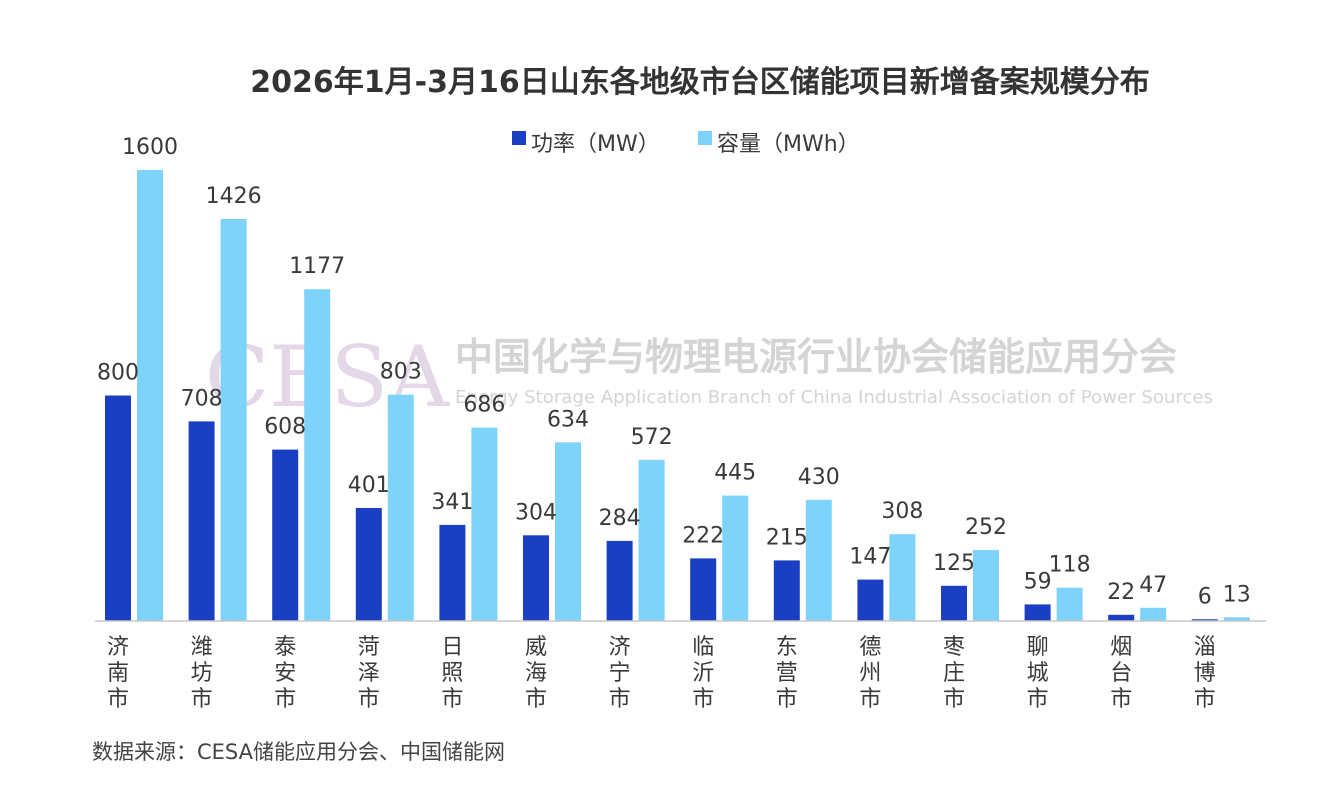  I want to click on x-tick-label-4: 日照市, so click(452, 673).